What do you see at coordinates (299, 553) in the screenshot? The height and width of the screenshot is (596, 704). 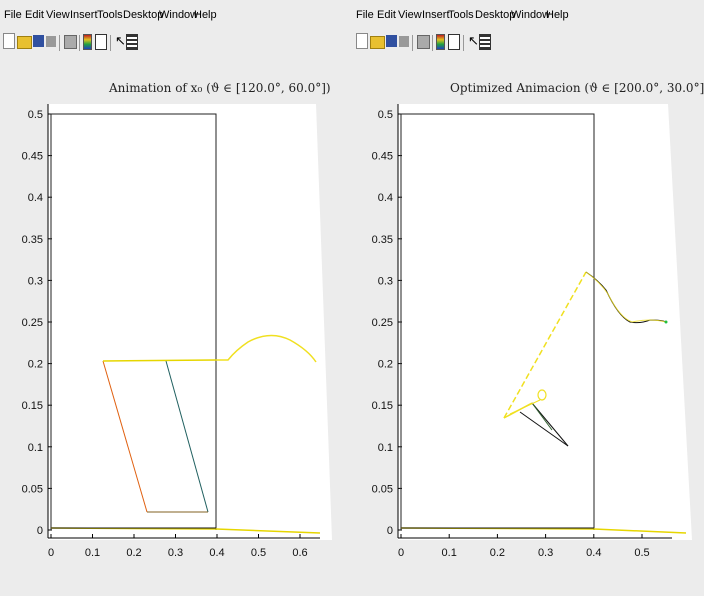 I see `x-tick-label: 0.6` at bounding box center [299, 553].